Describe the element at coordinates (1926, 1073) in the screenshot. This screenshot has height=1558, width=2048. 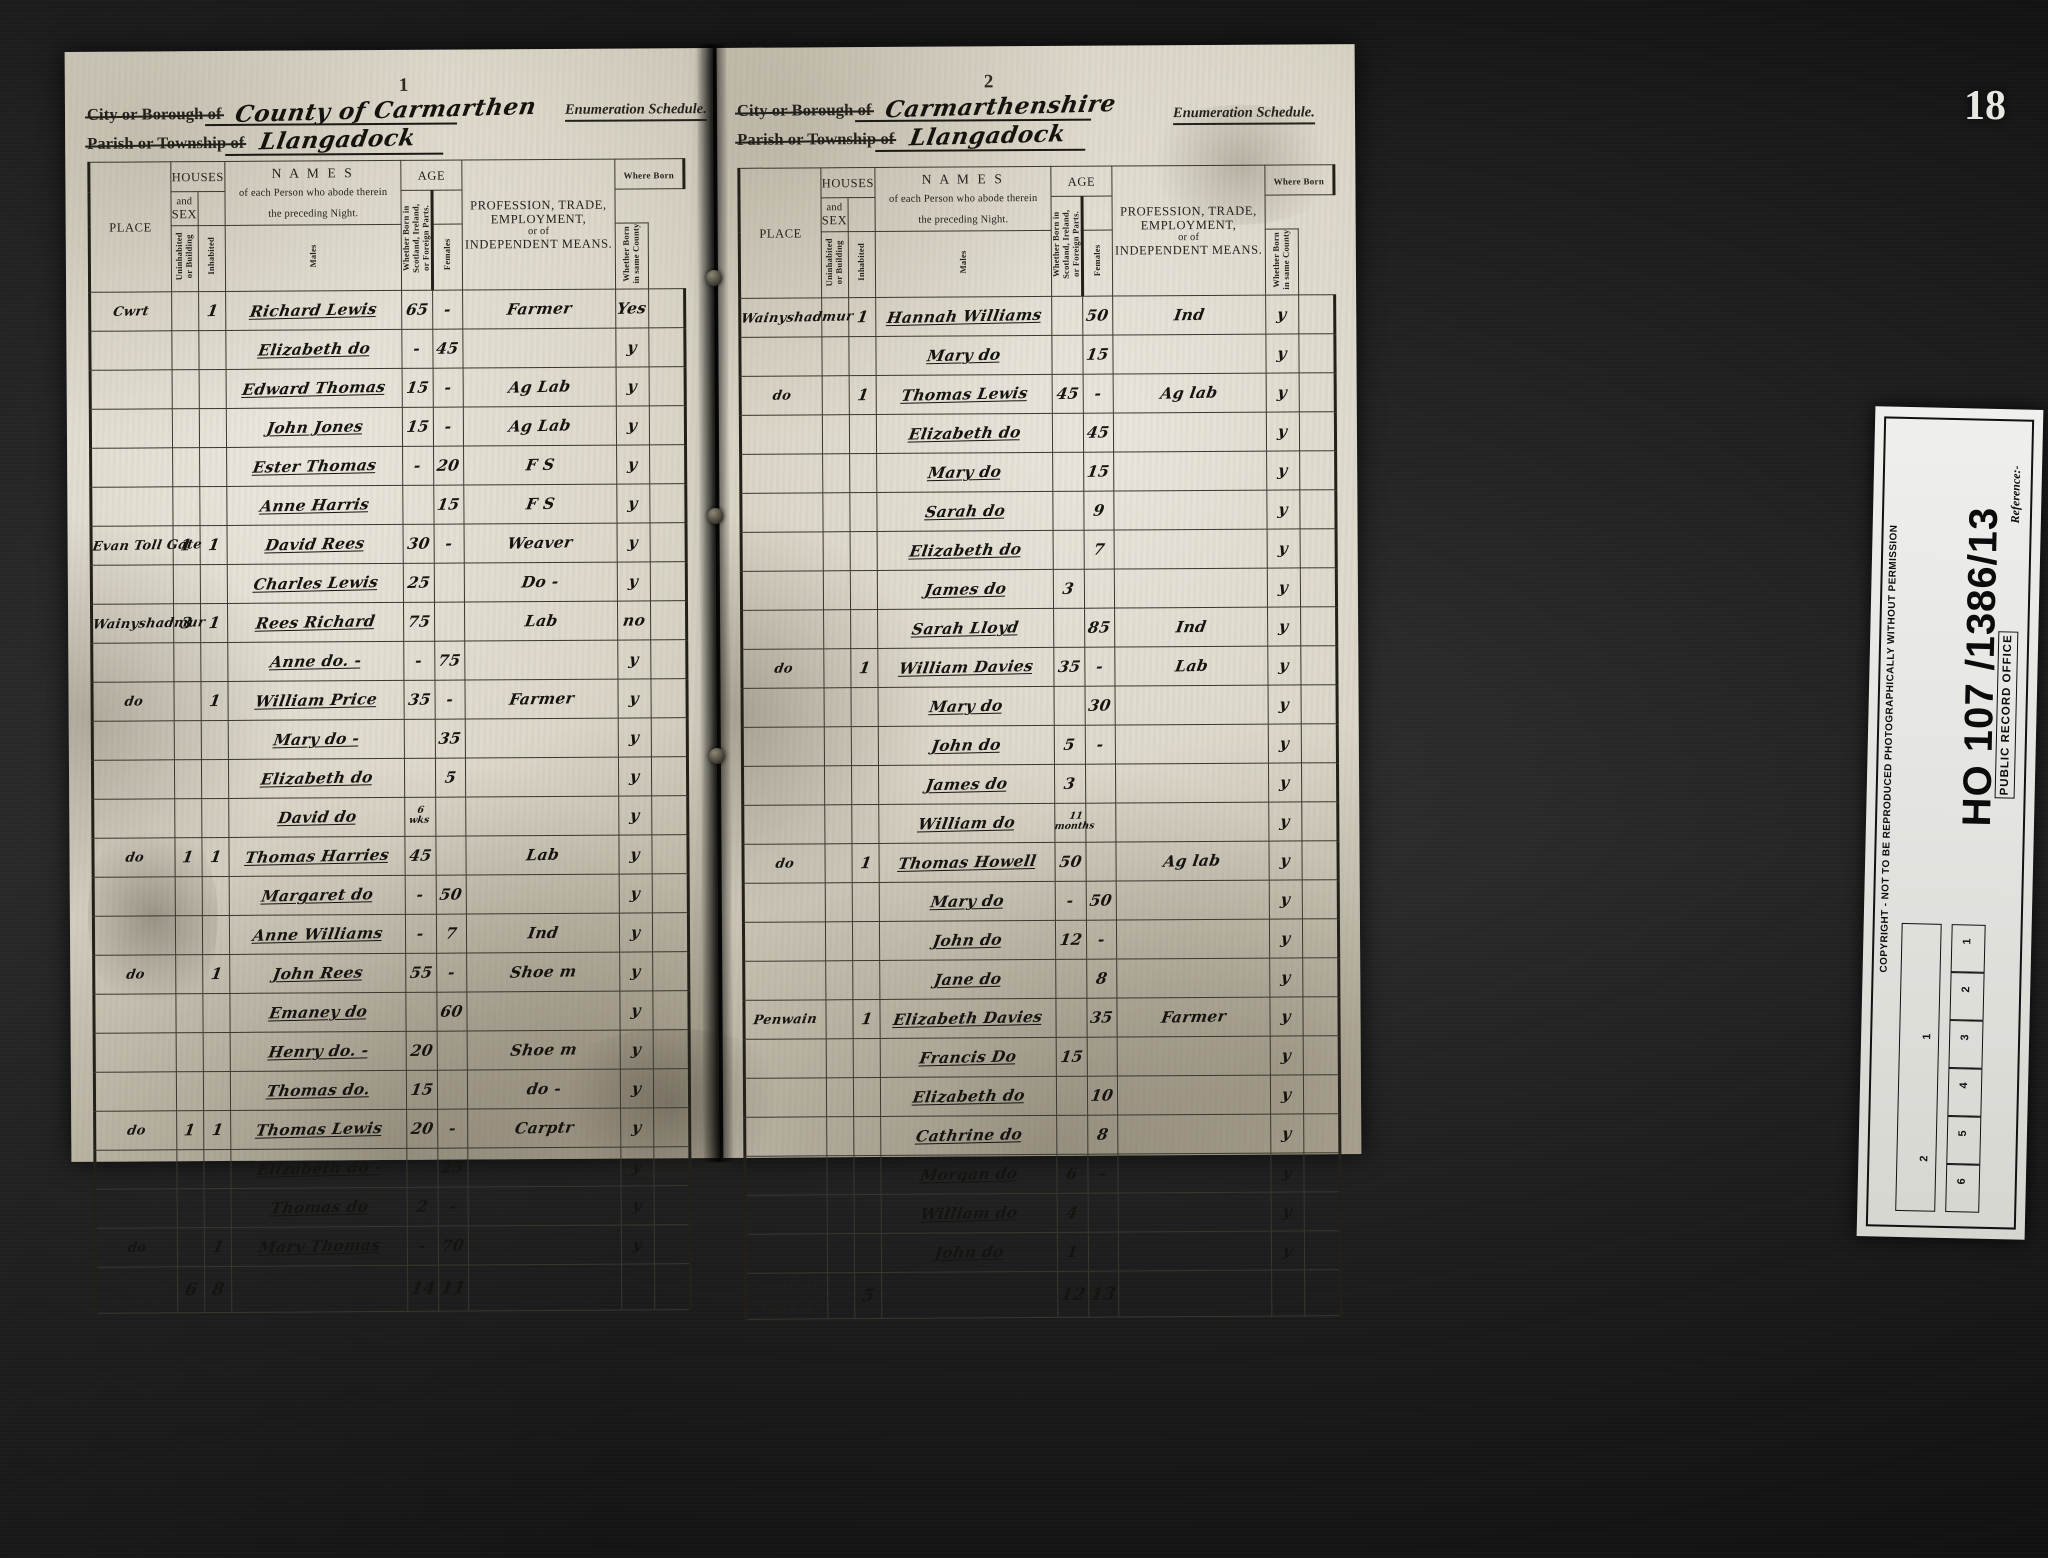
I see `reference-scale-ruler: 1 2 3 4 5 6 1 2` at that location.